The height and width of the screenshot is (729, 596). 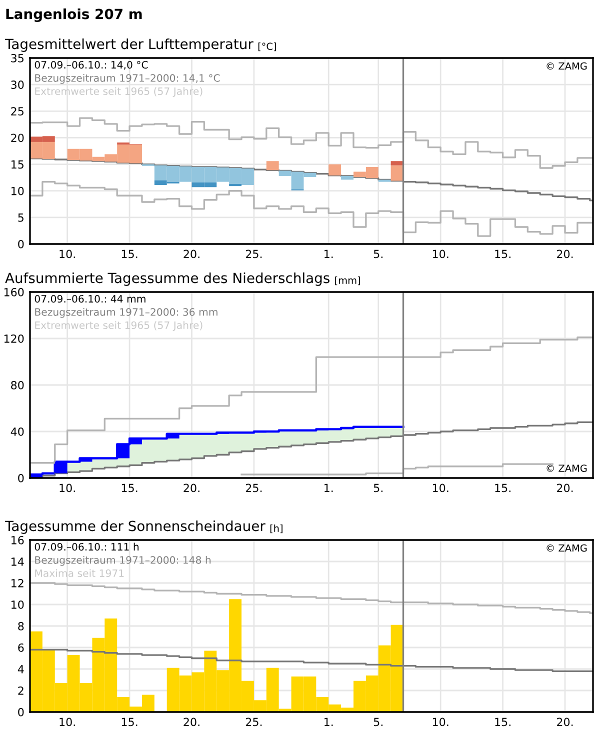 I want to click on y-axis-title: [°C], so click(x=267, y=47).